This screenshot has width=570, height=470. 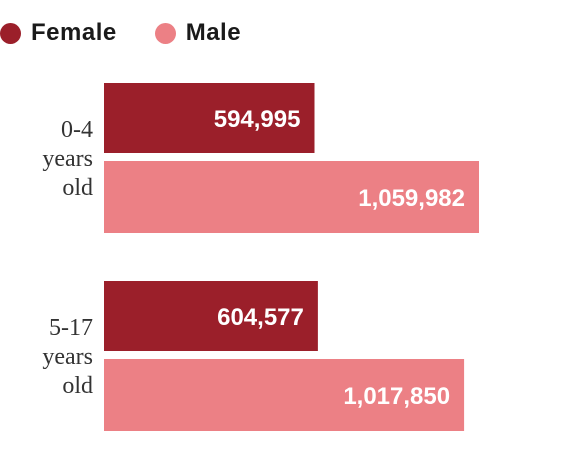 What do you see at coordinates (411, 198) in the screenshot?
I see `data-label-male-0-4: 1,059,982` at bounding box center [411, 198].